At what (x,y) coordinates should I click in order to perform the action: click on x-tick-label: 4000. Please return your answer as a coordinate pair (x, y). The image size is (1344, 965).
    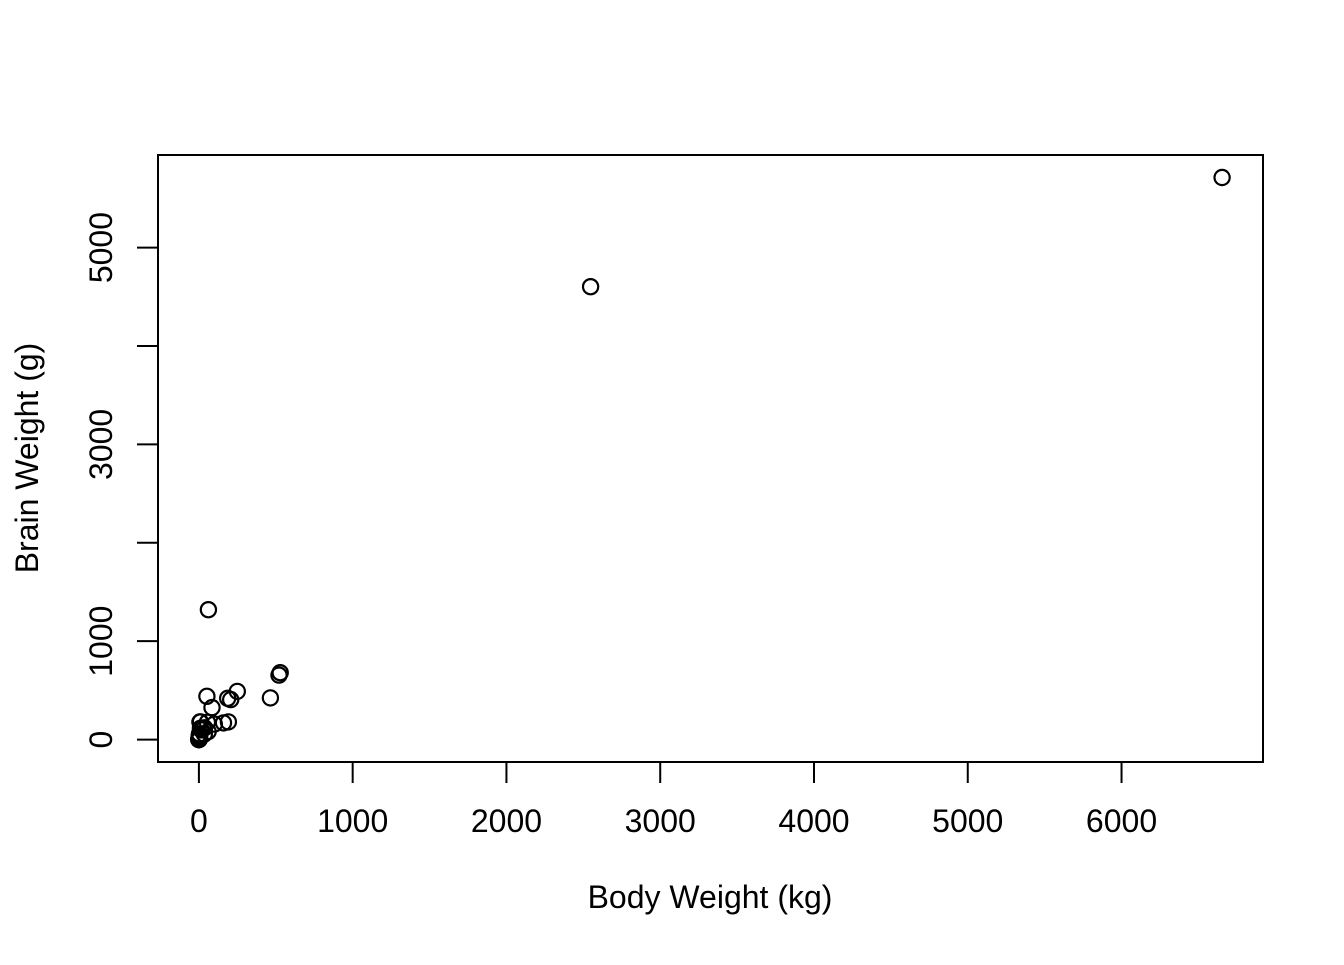
    Looking at the image, I should click on (813, 821).